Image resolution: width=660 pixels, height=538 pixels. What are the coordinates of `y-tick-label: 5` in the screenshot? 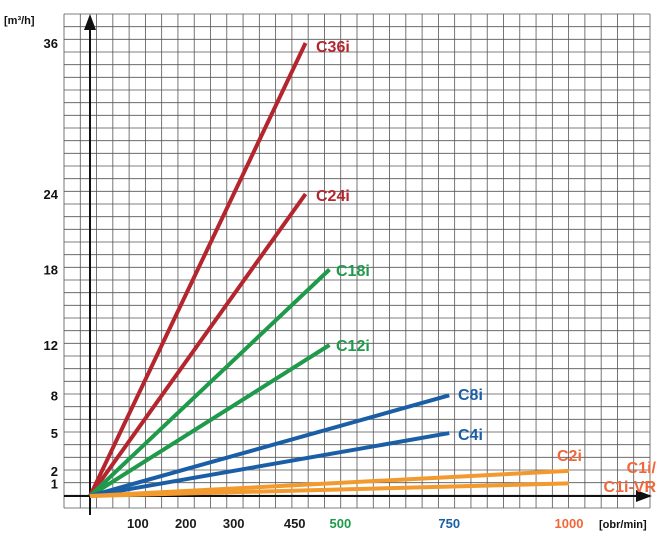 It's located at (54, 433).